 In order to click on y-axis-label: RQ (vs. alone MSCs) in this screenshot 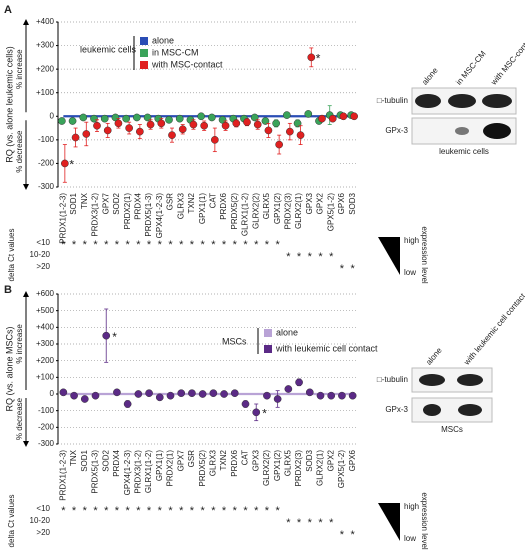, I will do `click(9, 368)`.